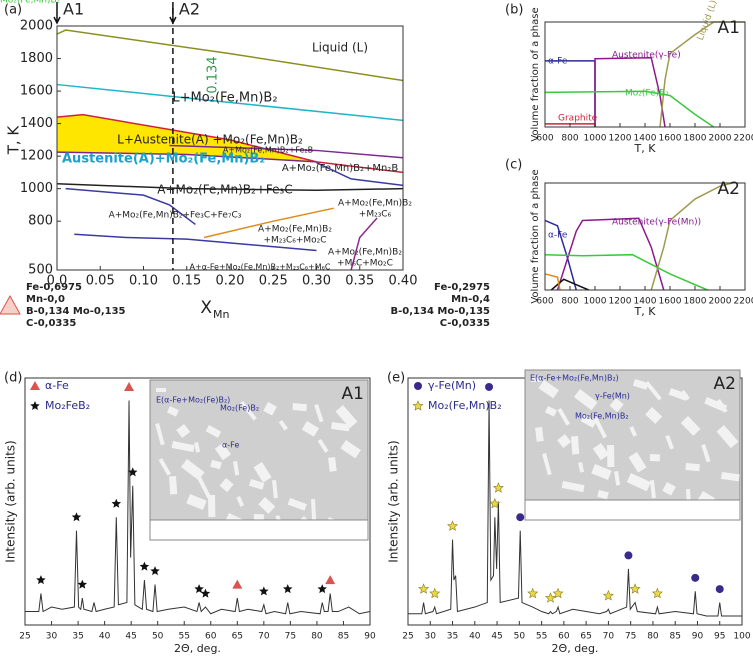 This screenshot has height=656, width=753. What do you see at coordinates (719, 637) in the screenshot?
I see `x-tick-label: 95` at bounding box center [719, 637].